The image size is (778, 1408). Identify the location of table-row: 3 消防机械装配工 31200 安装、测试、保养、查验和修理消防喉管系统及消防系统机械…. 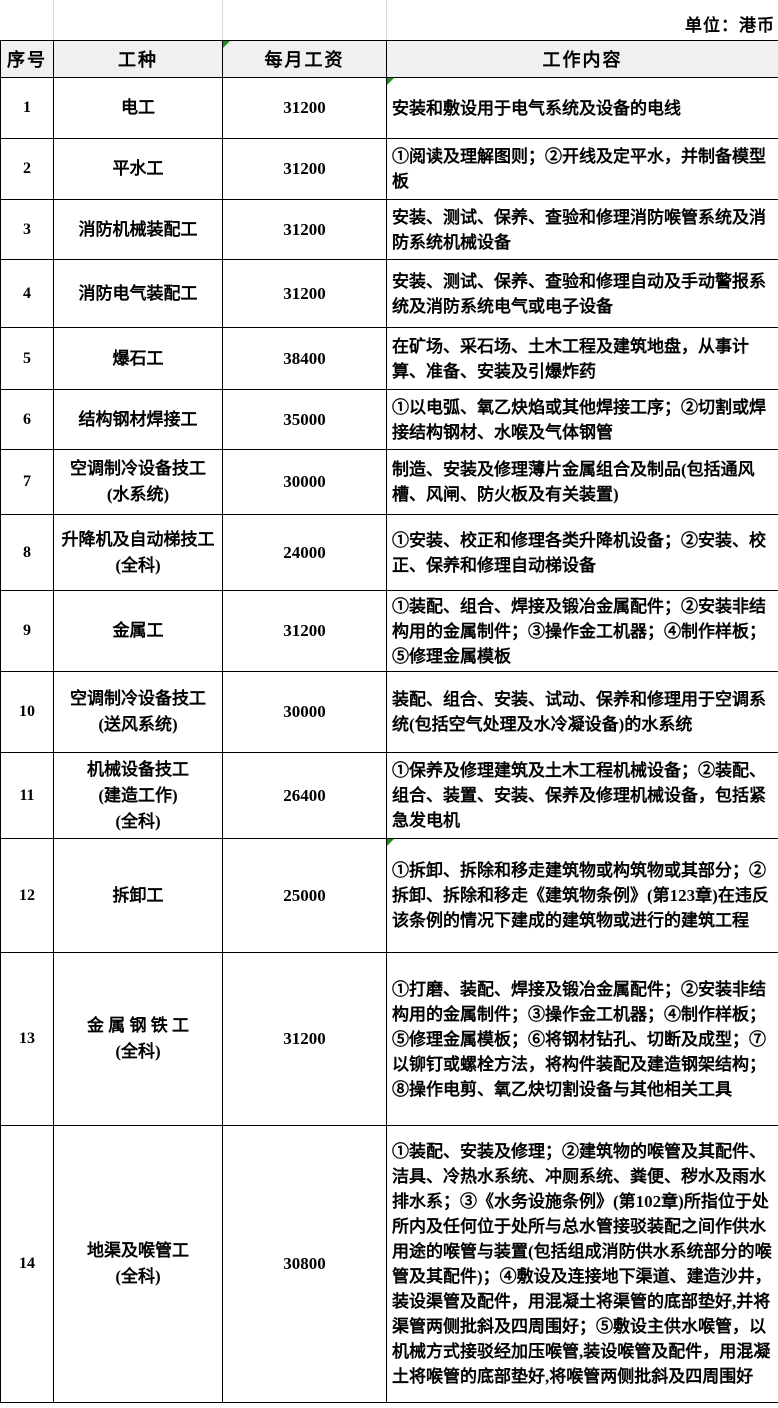
(389, 229).